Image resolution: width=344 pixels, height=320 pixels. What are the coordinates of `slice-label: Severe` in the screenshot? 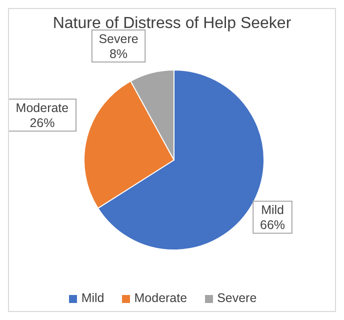 It's located at (118, 39).